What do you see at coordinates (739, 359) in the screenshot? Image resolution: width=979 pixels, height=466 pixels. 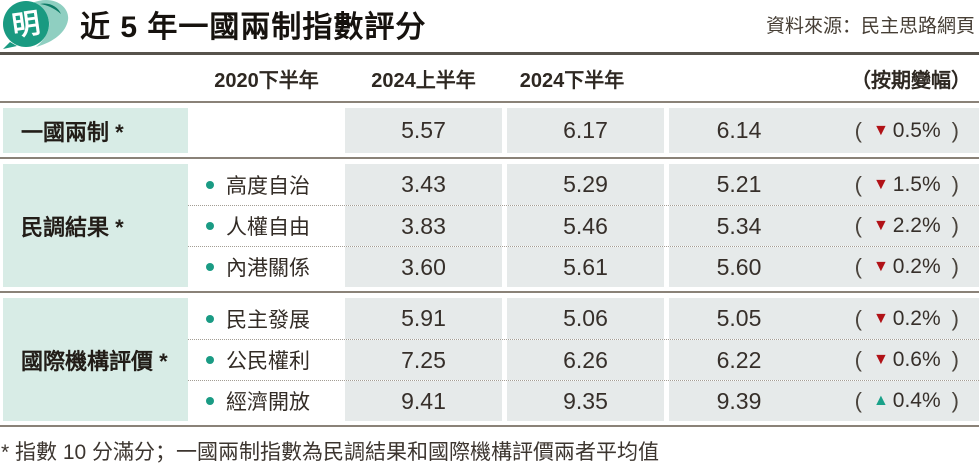 I see `cell-2024h2: 6.22` at bounding box center [739, 359].